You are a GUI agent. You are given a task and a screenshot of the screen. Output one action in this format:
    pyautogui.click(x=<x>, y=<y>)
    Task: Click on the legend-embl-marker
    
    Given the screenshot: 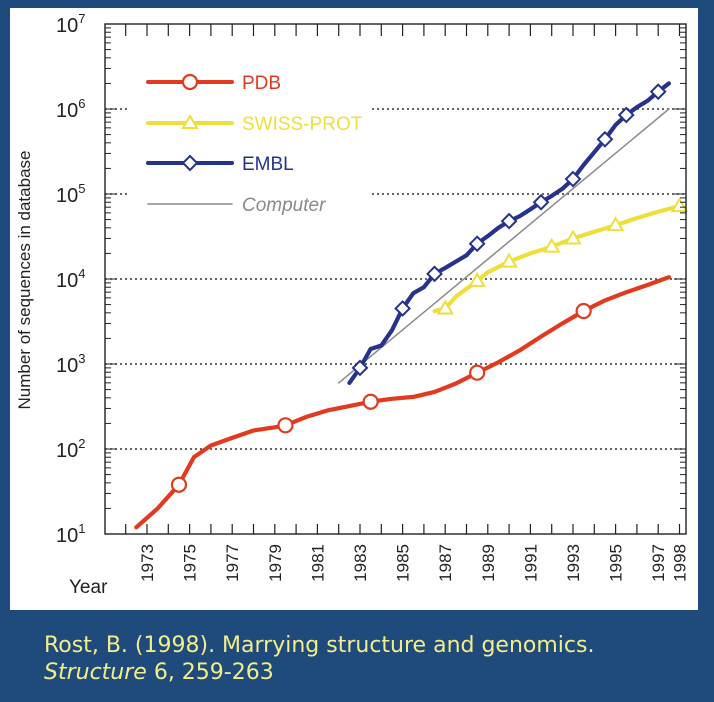 What is the action you would take?
    pyautogui.click(x=190, y=163)
    